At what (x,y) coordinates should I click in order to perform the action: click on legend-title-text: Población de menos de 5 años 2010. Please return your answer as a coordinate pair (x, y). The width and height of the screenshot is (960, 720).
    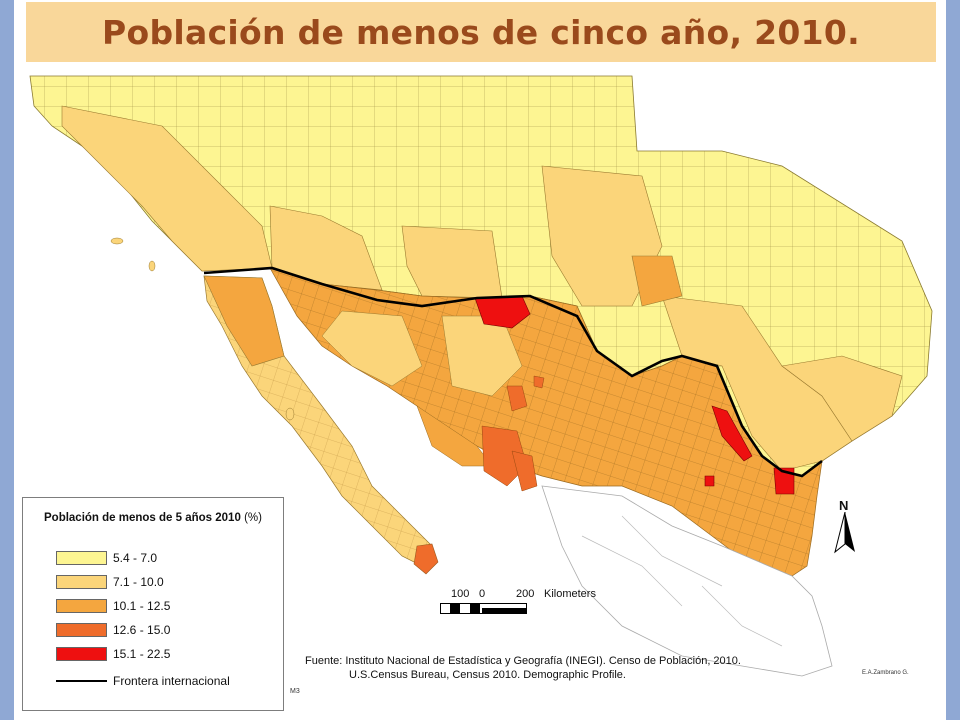
    Looking at the image, I should click on (142, 518).